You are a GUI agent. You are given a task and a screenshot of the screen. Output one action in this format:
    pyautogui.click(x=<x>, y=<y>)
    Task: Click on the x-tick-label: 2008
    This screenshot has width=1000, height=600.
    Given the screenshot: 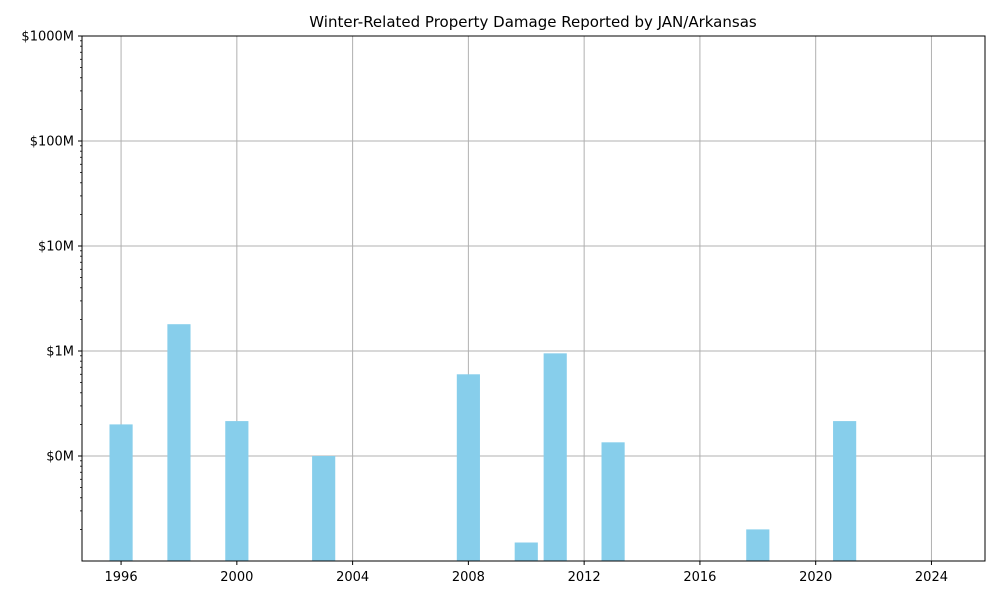 What is the action you would take?
    pyautogui.click(x=468, y=577)
    